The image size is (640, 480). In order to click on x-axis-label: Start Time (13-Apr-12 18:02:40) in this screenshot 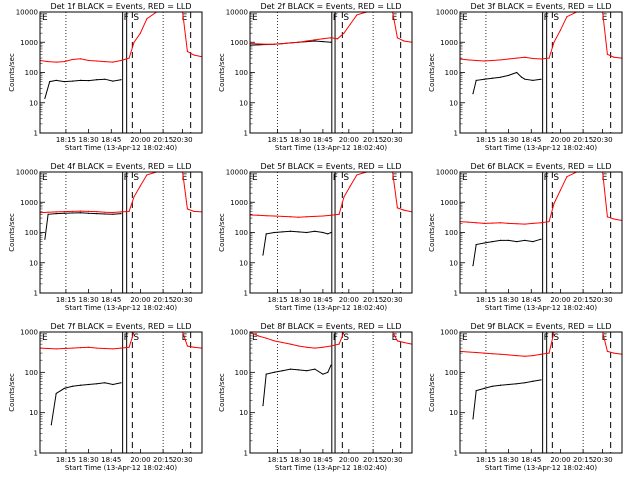, I will do `click(121, 468)`.